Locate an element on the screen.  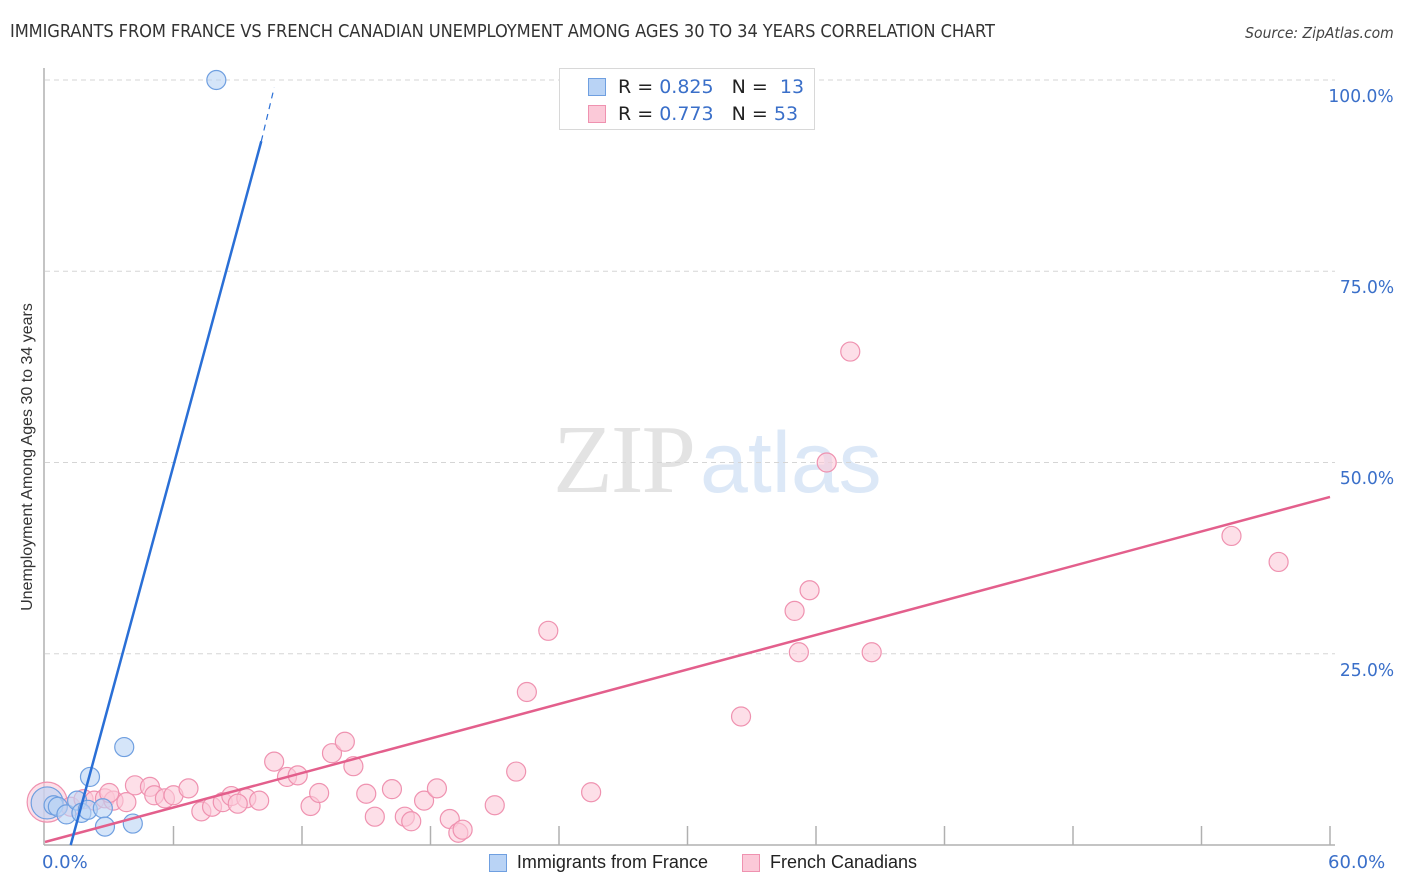
y-tick-75: 75.0% is located at coordinates (1366, 287).